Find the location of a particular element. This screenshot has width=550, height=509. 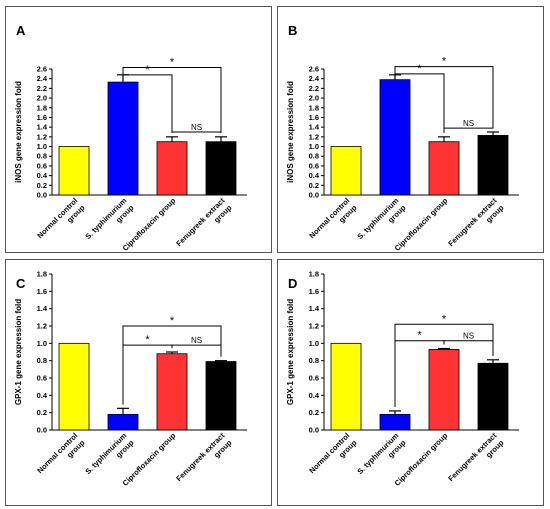

panel-label: B is located at coordinates (292, 30).